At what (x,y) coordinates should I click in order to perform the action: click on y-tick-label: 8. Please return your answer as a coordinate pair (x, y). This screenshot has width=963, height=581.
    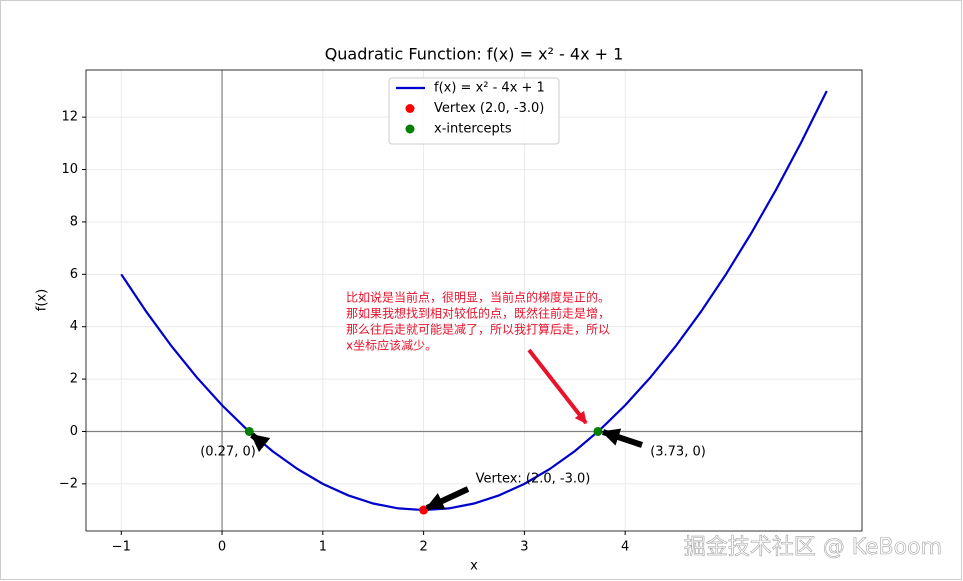
    Looking at the image, I should click on (74, 221).